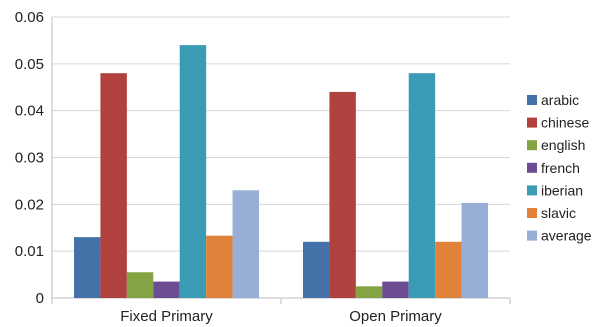  I want to click on y-tick-label: 0.04, so click(29, 111).